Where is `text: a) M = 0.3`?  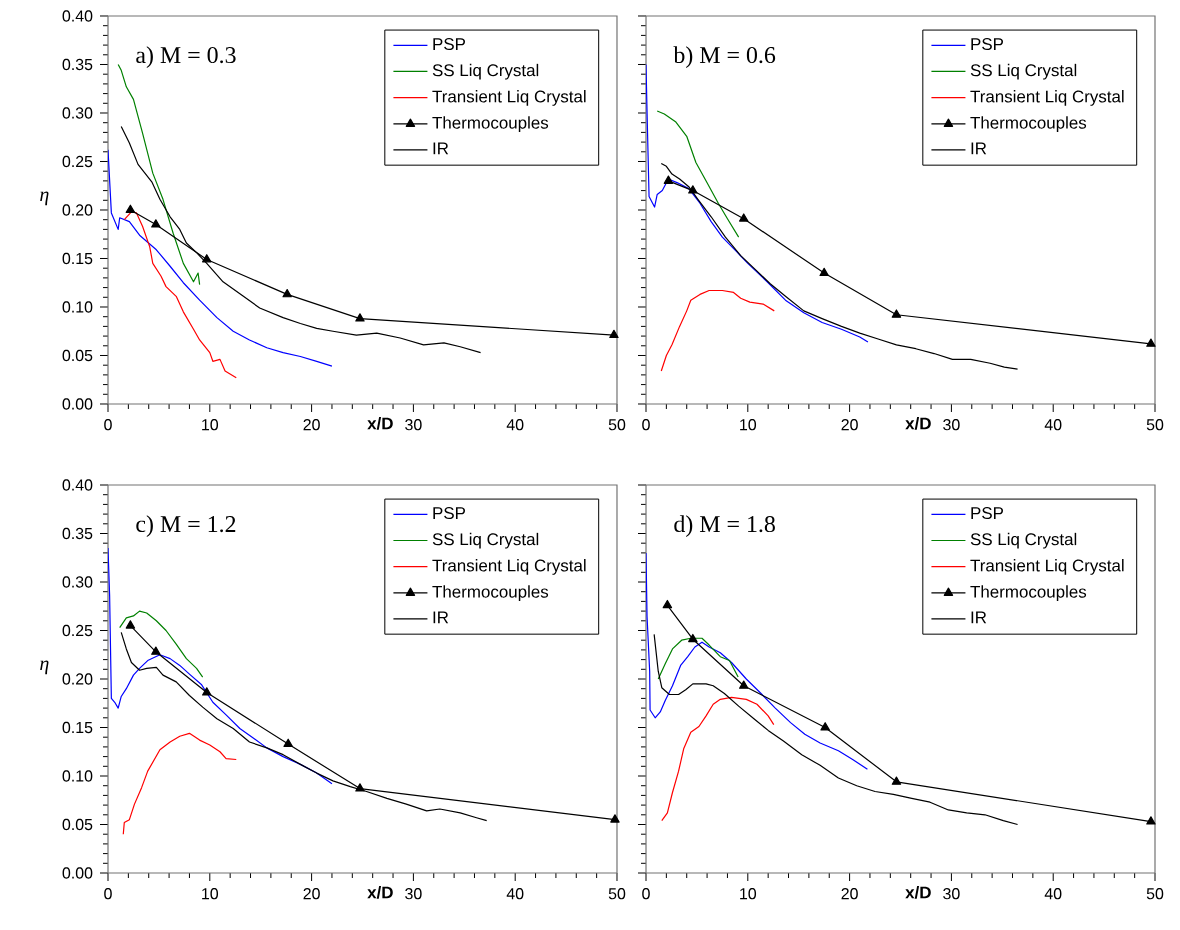 text: a) M = 0.3 is located at coordinates (186, 57).